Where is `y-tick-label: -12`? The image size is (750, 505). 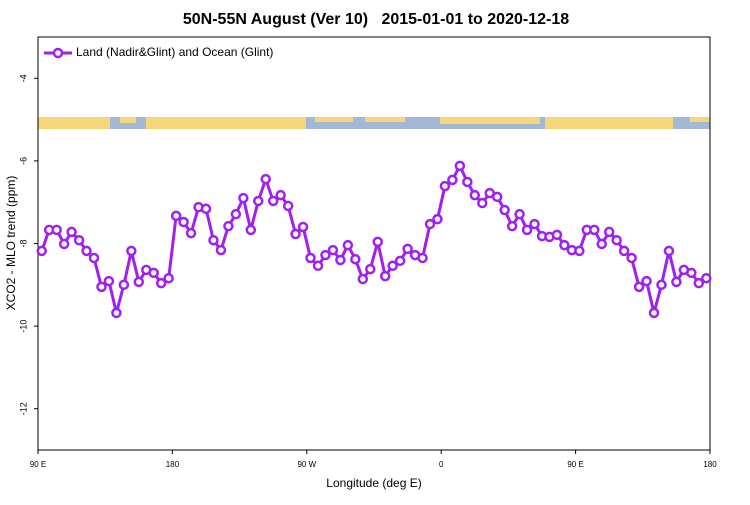
y-tick-label: -12 is located at coordinates (23, 408).